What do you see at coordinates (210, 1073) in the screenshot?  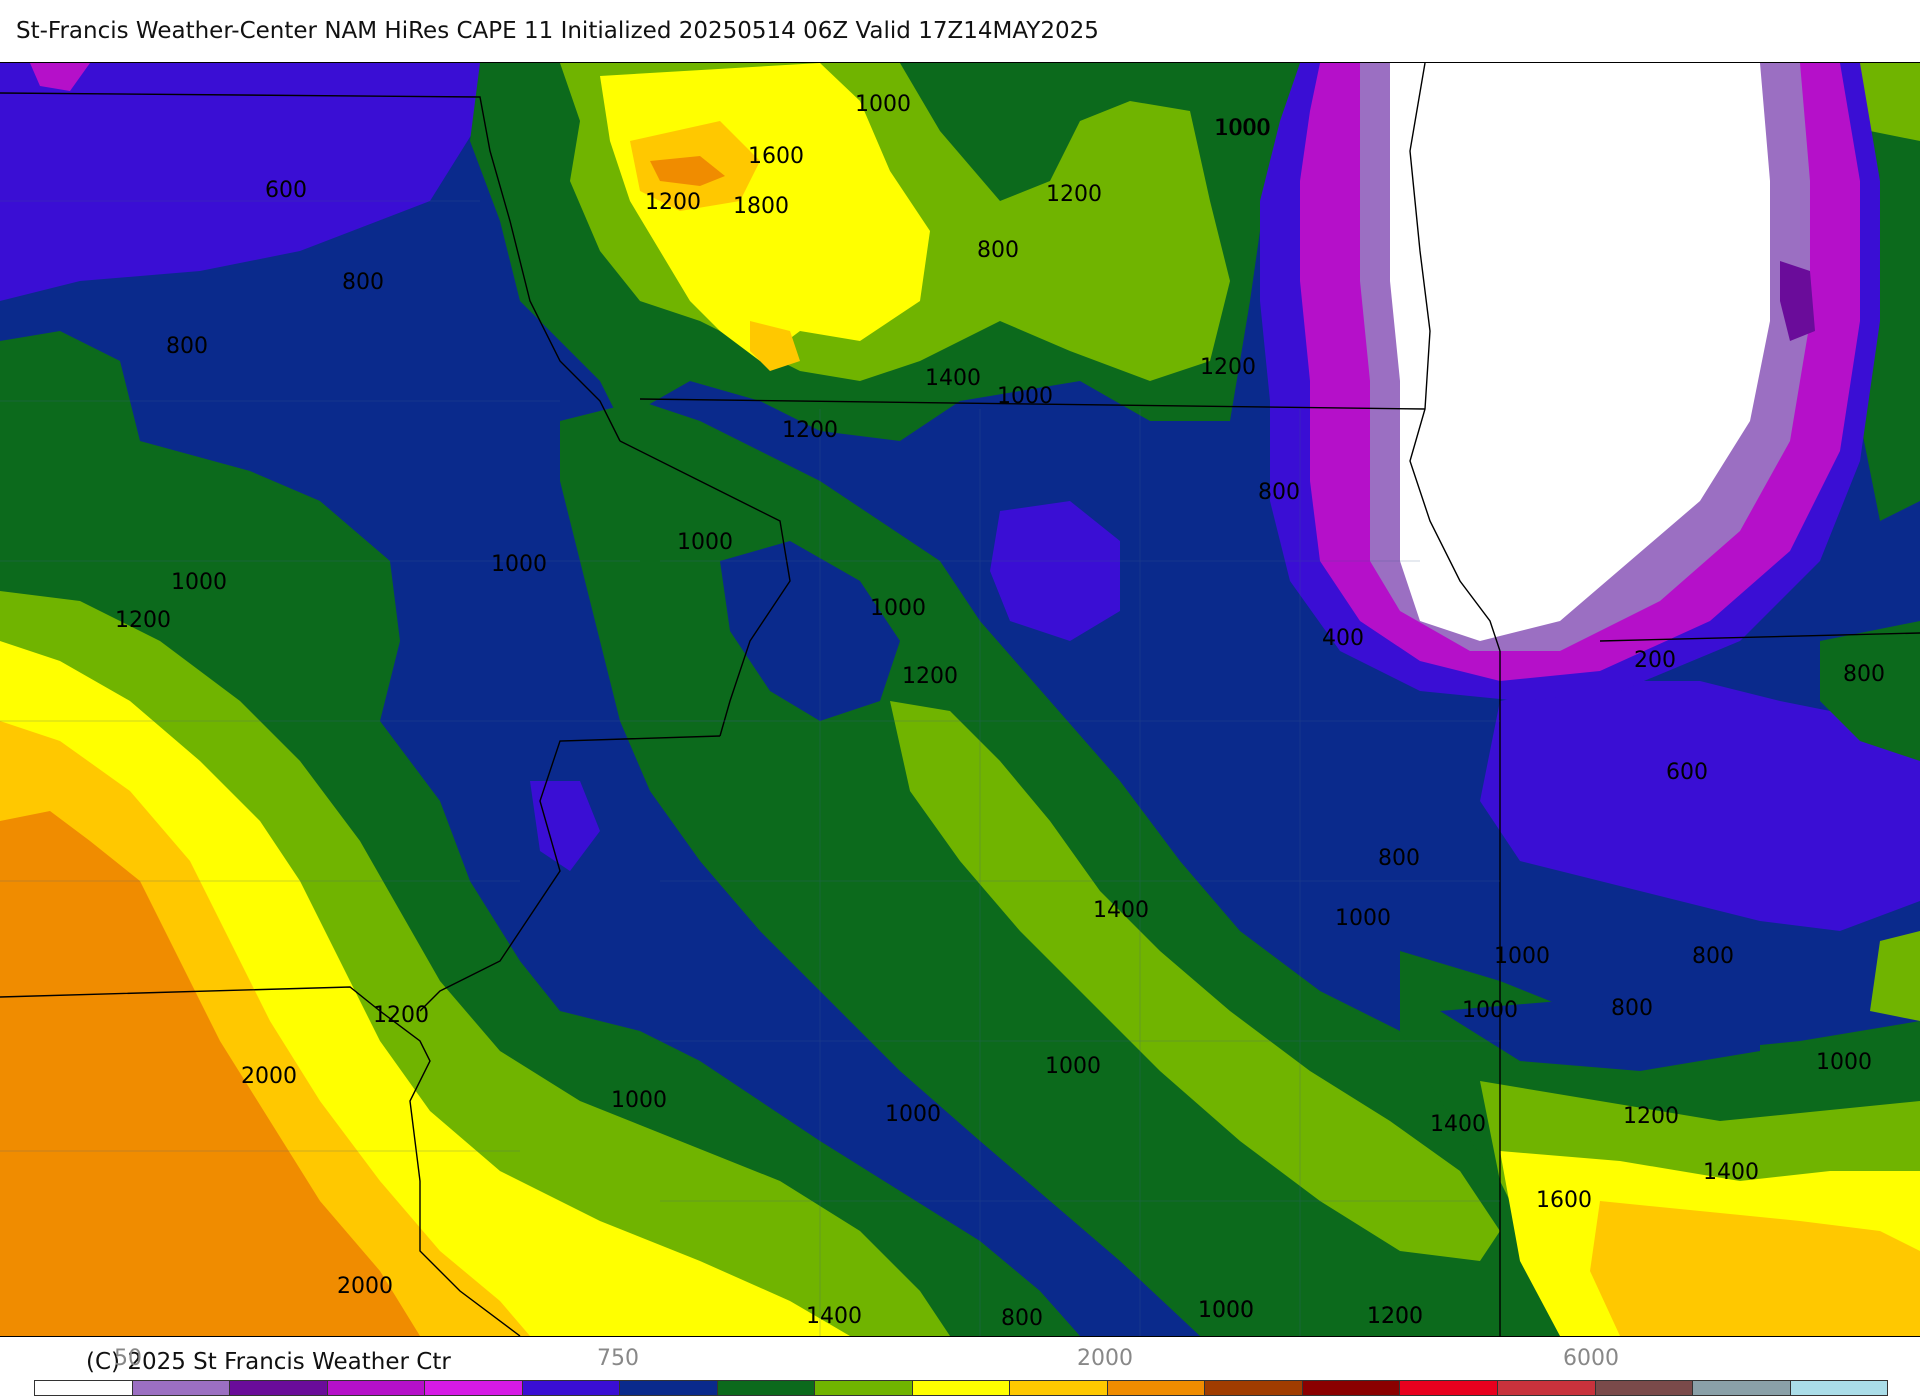 I see `region-west-deep-orange` at bounding box center [210, 1073].